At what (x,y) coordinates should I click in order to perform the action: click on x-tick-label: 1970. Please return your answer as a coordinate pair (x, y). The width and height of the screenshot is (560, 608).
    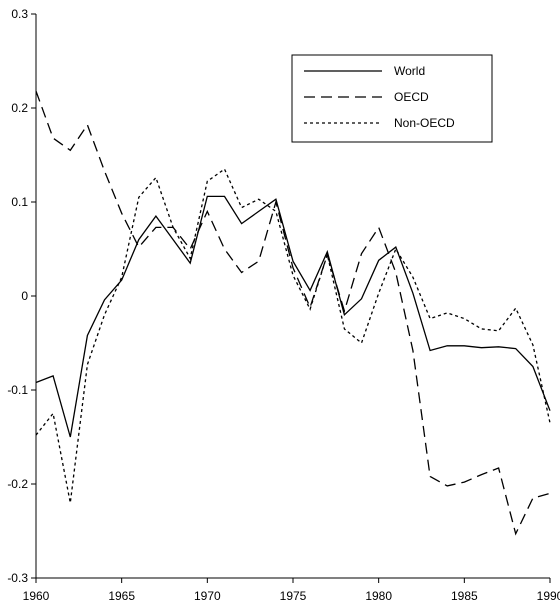
    Looking at the image, I should click on (207, 596).